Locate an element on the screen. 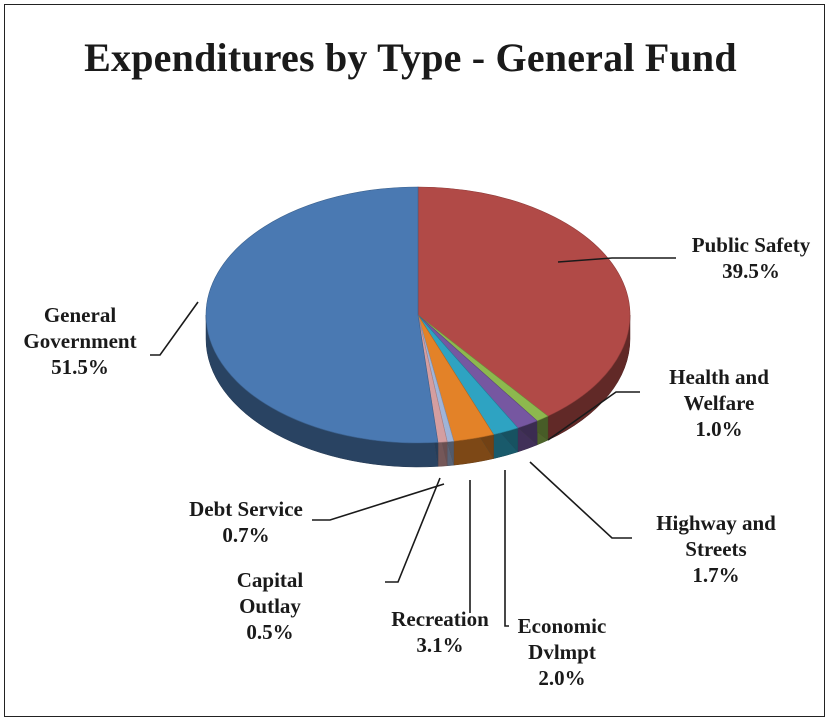  data-label-health-and-welfare-line-0: Health and is located at coordinates (719, 377).